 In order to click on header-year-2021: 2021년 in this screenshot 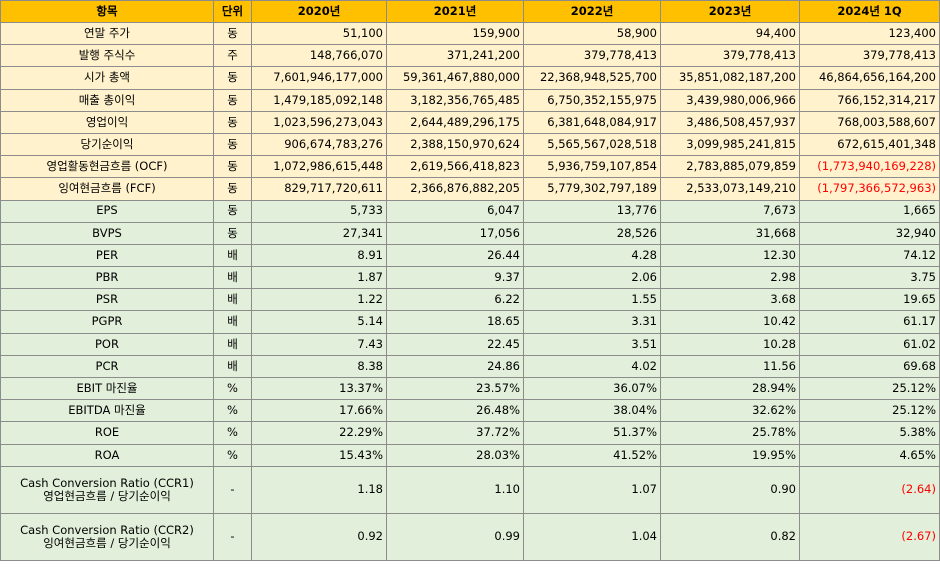, I will do `click(455, 11)`.